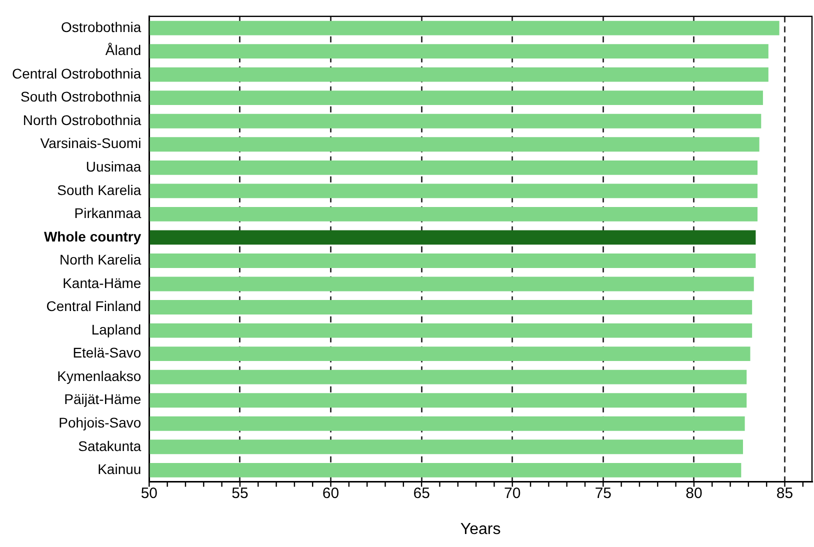 This screenshot has width=814, height=547. Describe the element at coordinates (99, 376) in the screenshot. I see `y-tick-label: Kymenlaakso` at that location.